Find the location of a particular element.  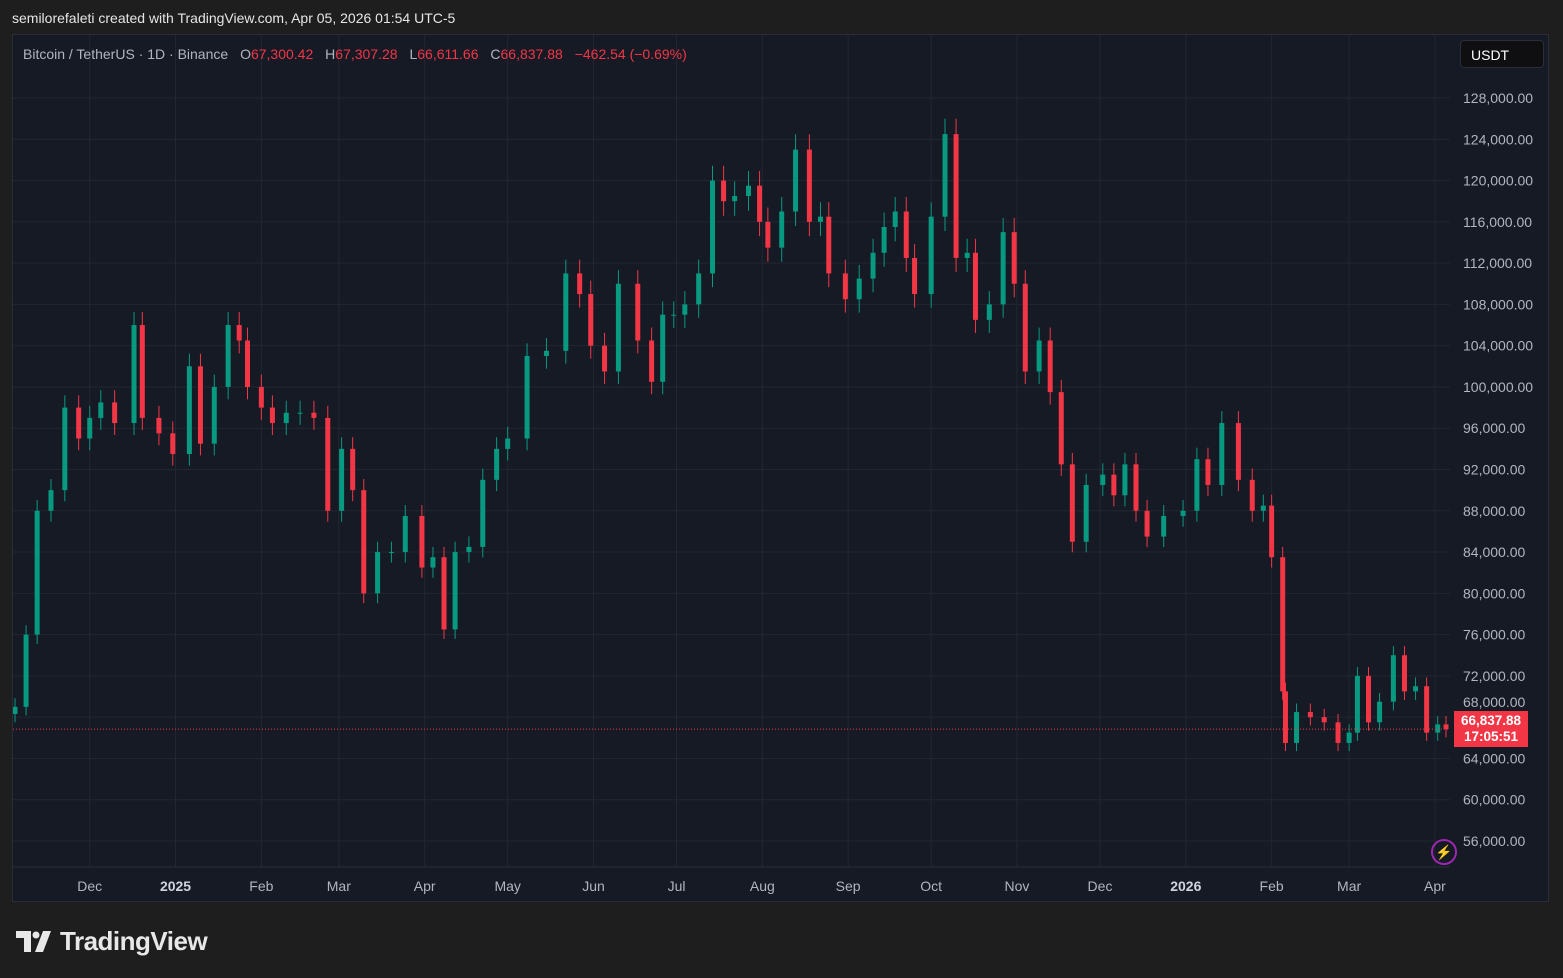

tradingview-logo: TradingView is located at coordinates (112, 941).